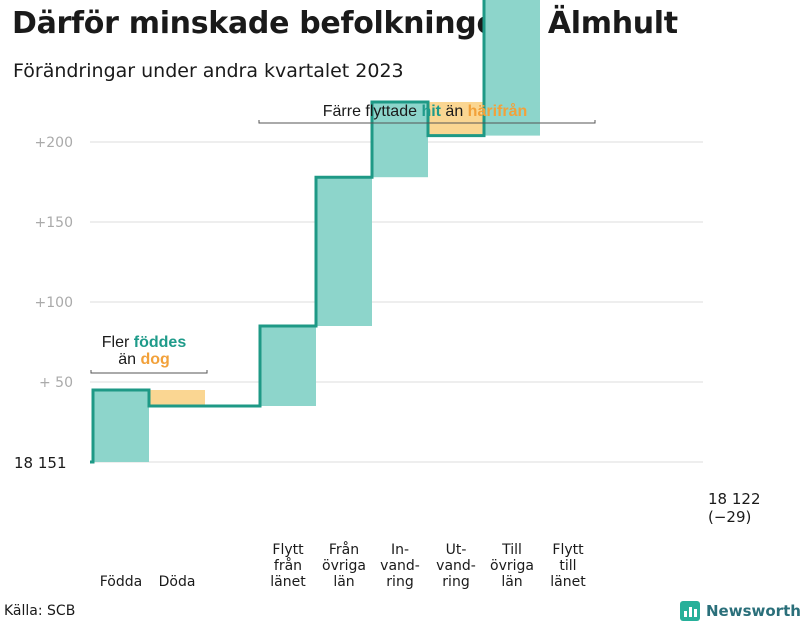 The width and height of the screenshot is (800, 625). What do you see at coordinates (344, 549) in the screenshot?
I see `category-label-line: Från` at bounding box center [344, 549].